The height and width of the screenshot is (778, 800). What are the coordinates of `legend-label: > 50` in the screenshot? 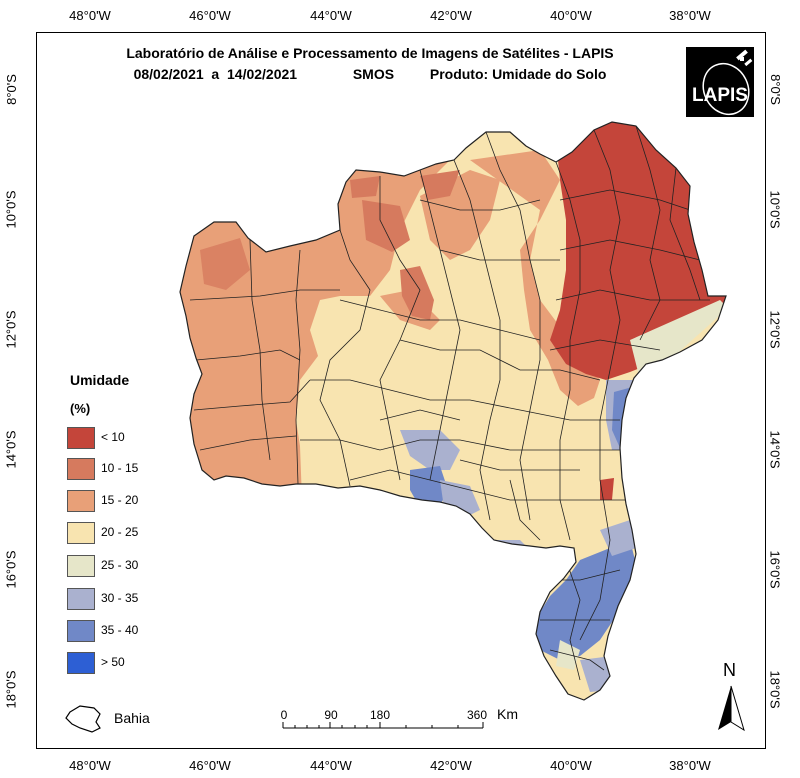 It's located at (113, 662).